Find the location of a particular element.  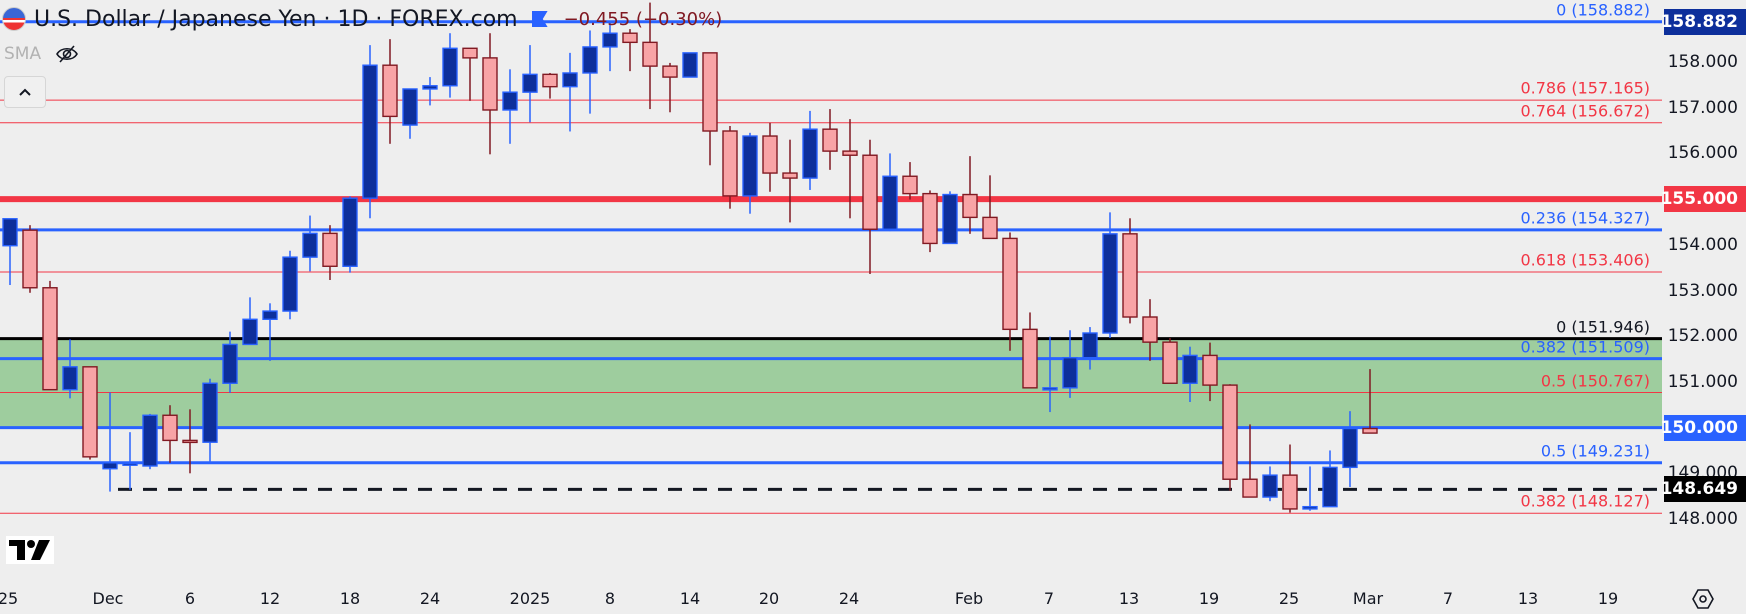

chevron-up-icon is located at coordinates (25, 92).